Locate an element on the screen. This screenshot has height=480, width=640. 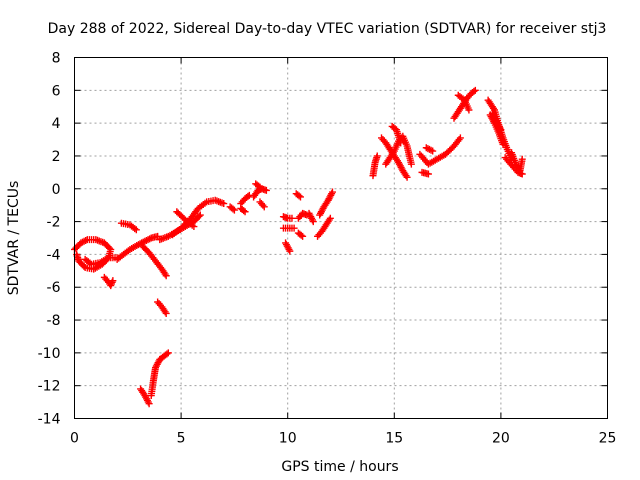
x-tick-label: 25 is located at coordinates (608, 439).